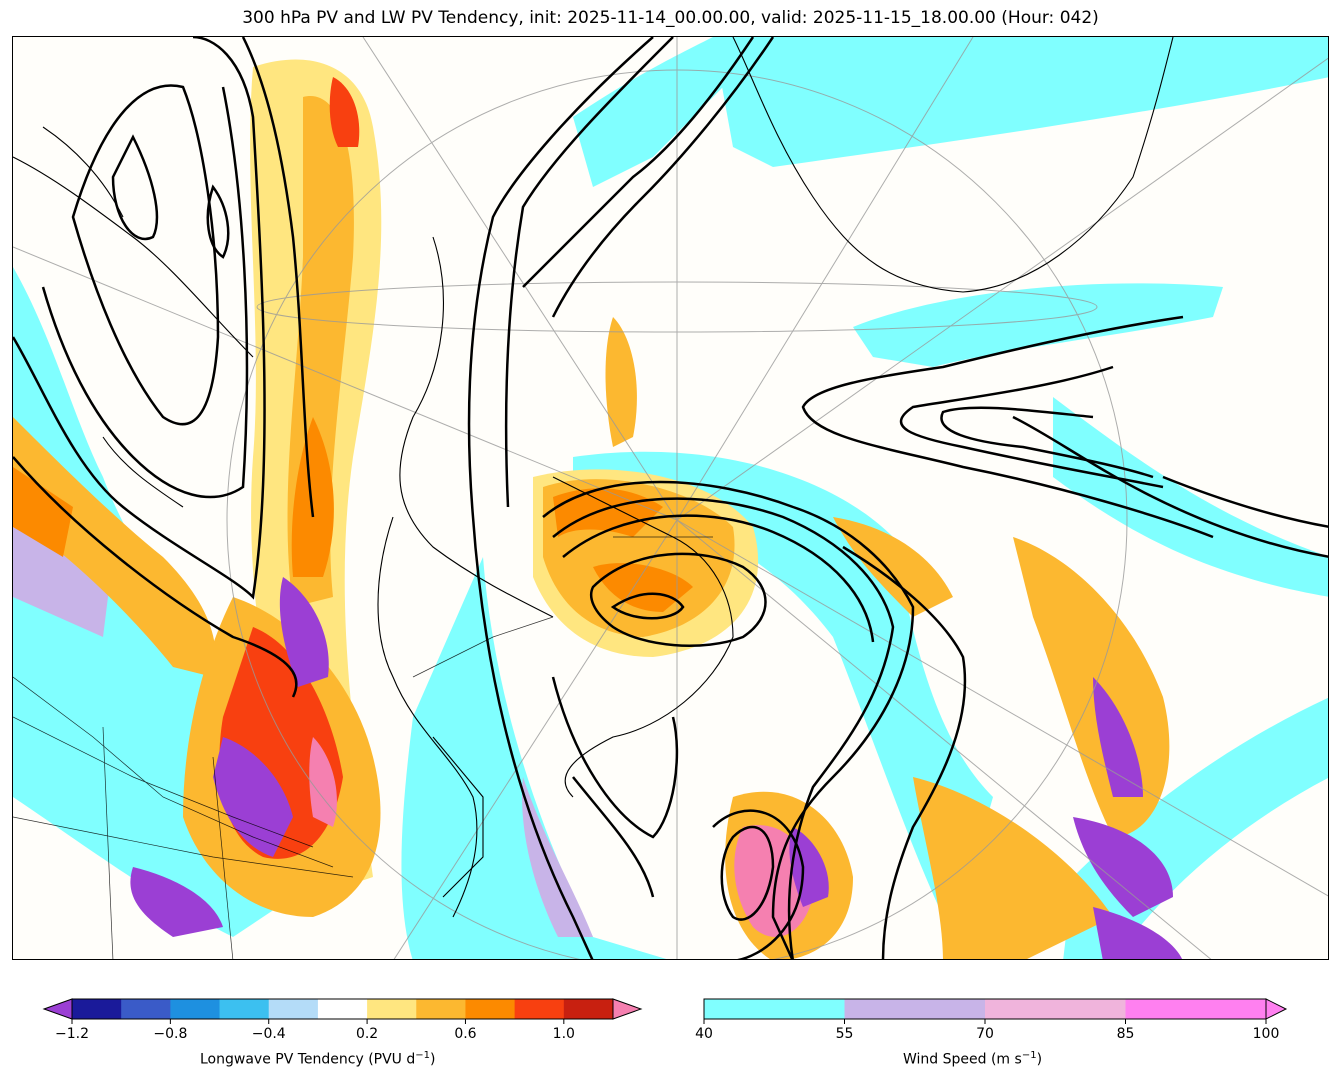 The image size is (1341, 1084). Describe the element at coordinates (844, 1034) in the screenshot. I see `wind-speed-tick-label: 55` at that location.